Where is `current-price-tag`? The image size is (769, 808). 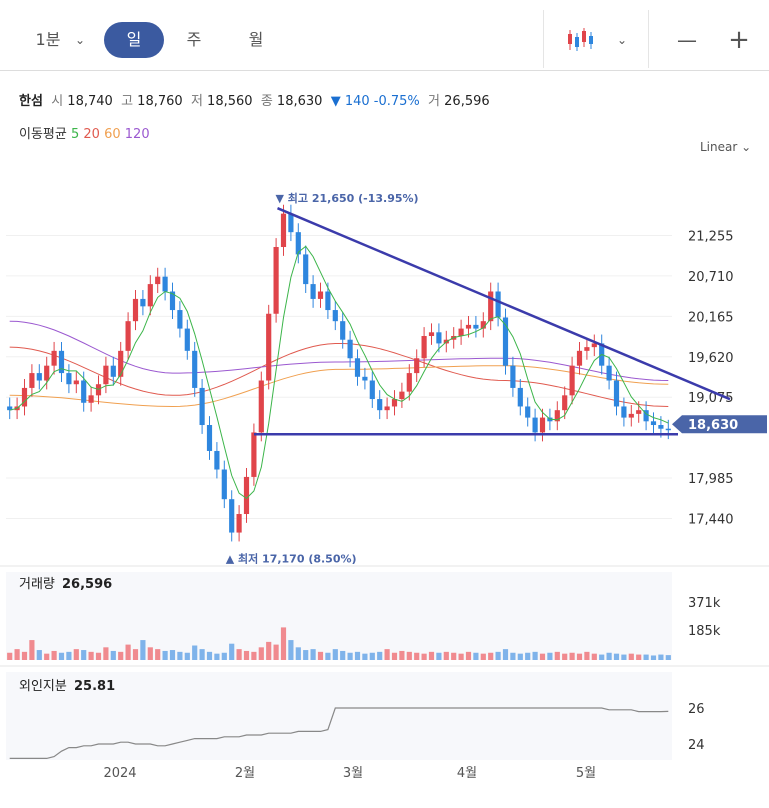
current-price-tag is located at coordinates (719, 424).